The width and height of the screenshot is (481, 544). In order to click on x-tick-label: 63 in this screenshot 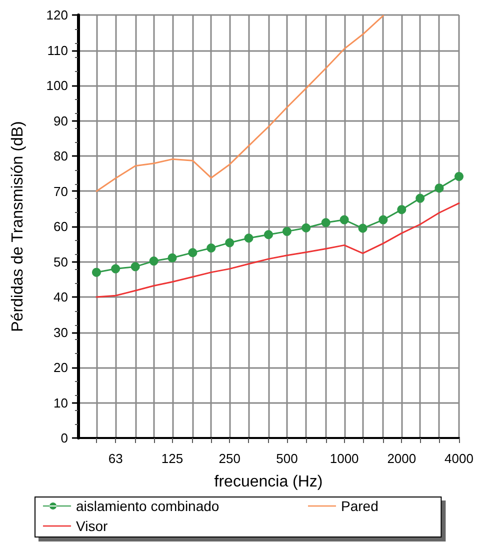, I will do `click(115, 458)`.